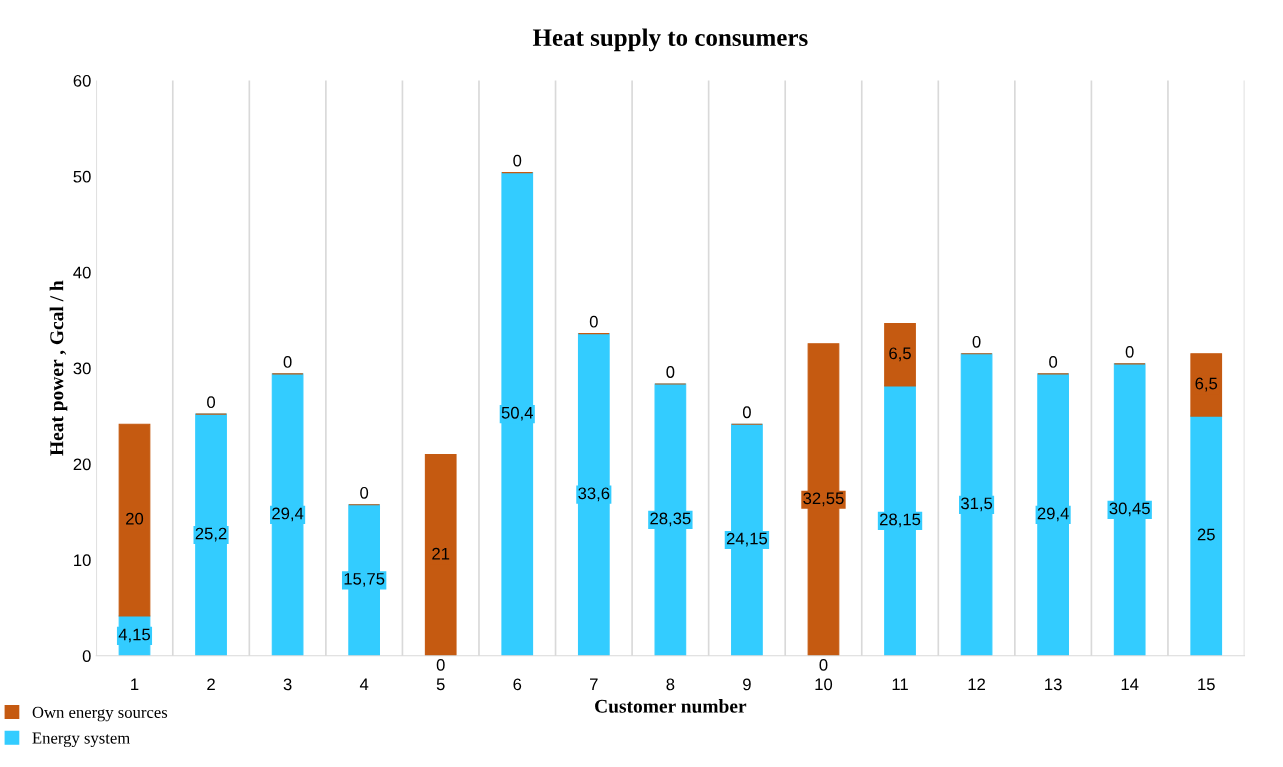  I want to click on data-label: 25, so click(1206, 534).